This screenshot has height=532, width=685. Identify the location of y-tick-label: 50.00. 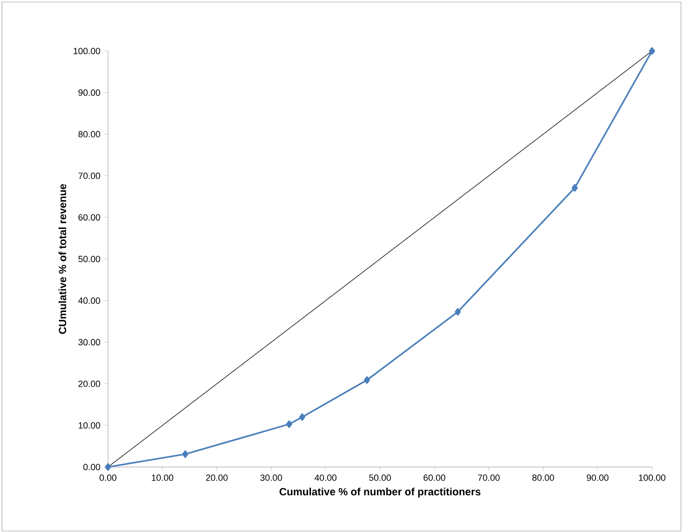
(89, 259).